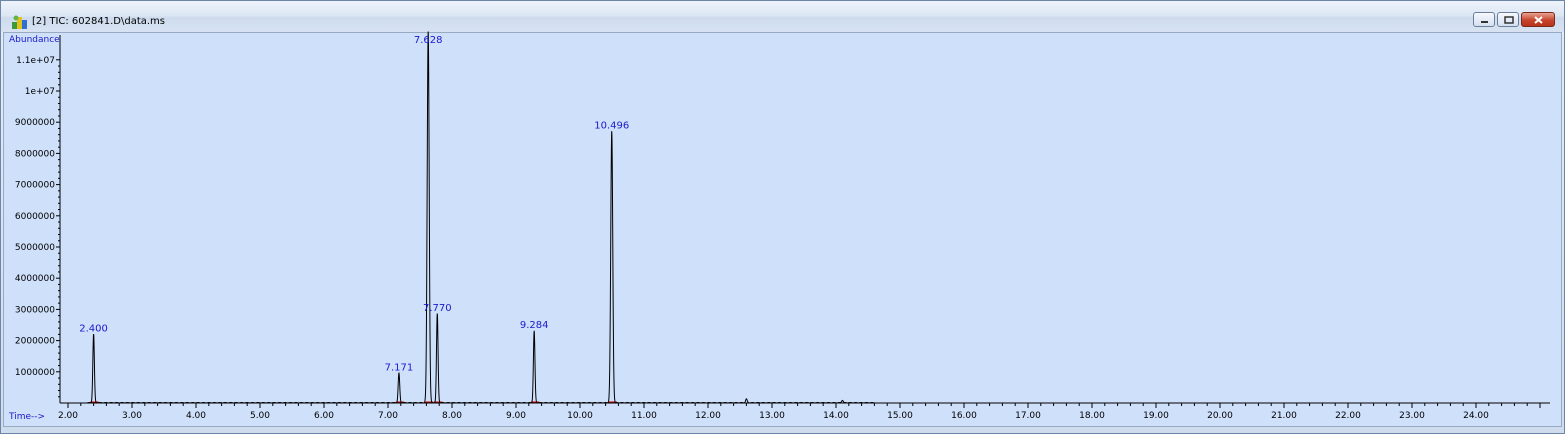  I want to click on x-tick-label: 11.00, so click(644, 416).